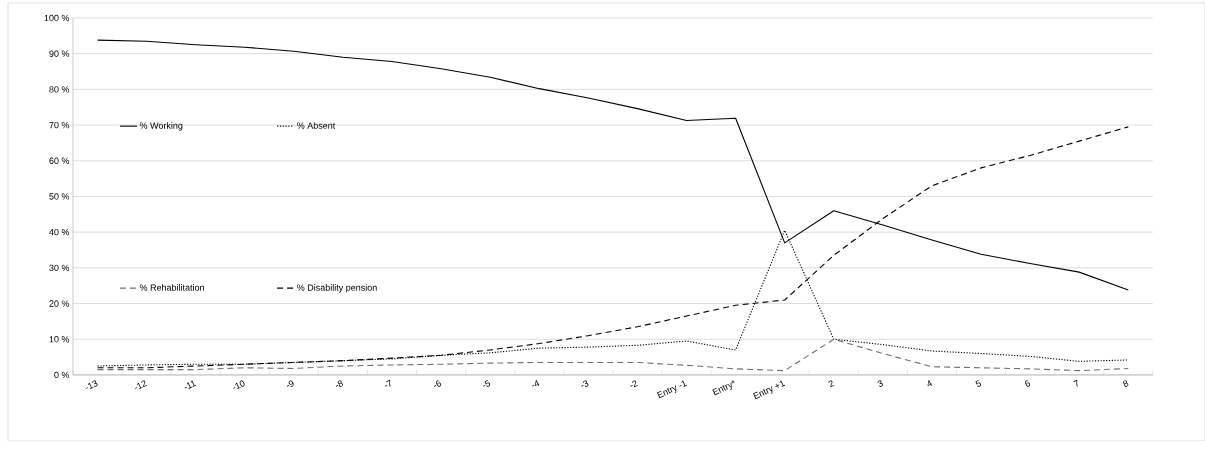 This screenshot has height=449, width=1205. I want to click on y-tick-label: 10 %, so click(59, 339).